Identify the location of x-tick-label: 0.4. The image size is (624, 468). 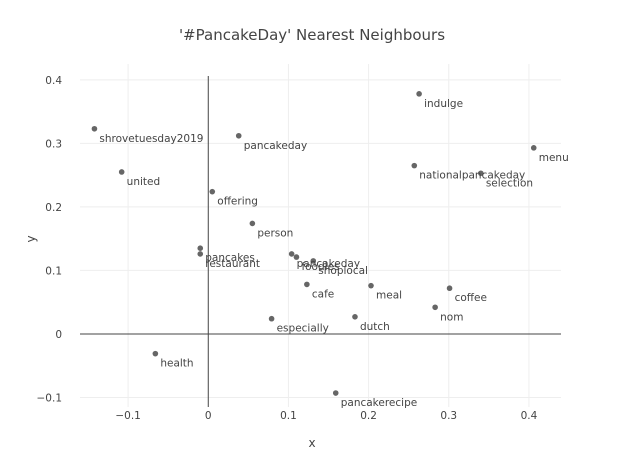
(529, 416).